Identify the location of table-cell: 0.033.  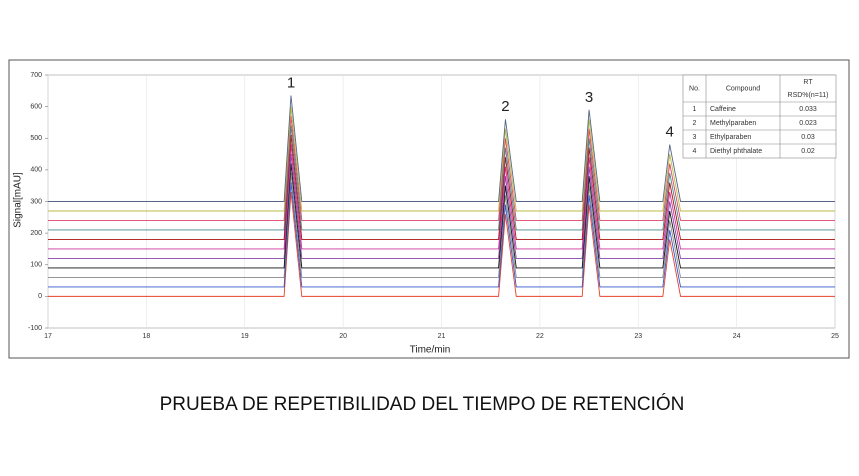
(808, 109).